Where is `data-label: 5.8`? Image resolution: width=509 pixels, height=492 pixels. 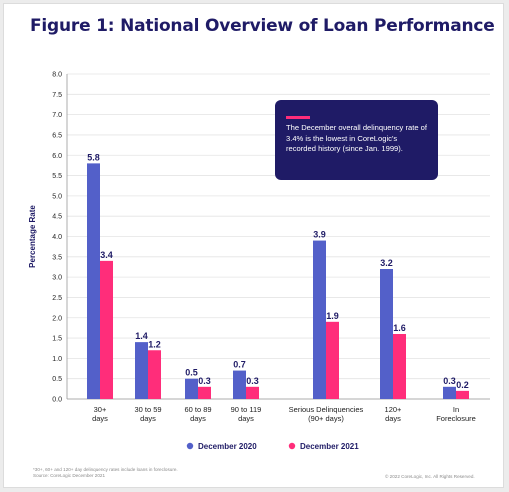 data-label: 5.8 is located at coordinates (93, 157).